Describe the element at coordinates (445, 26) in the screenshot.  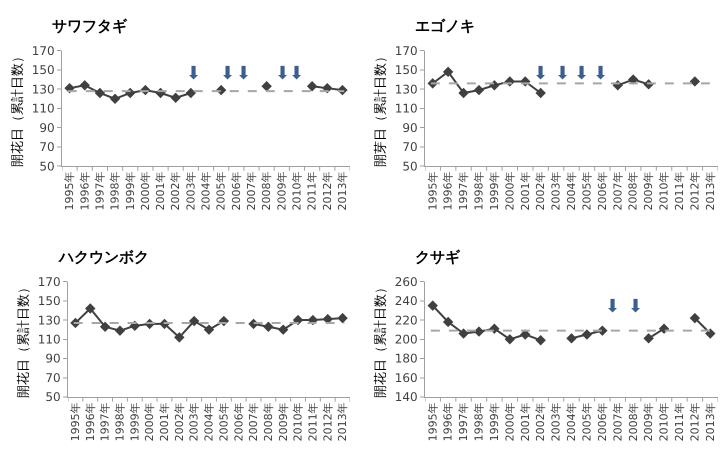
I see `chart-title: エゴノキ` at that location.